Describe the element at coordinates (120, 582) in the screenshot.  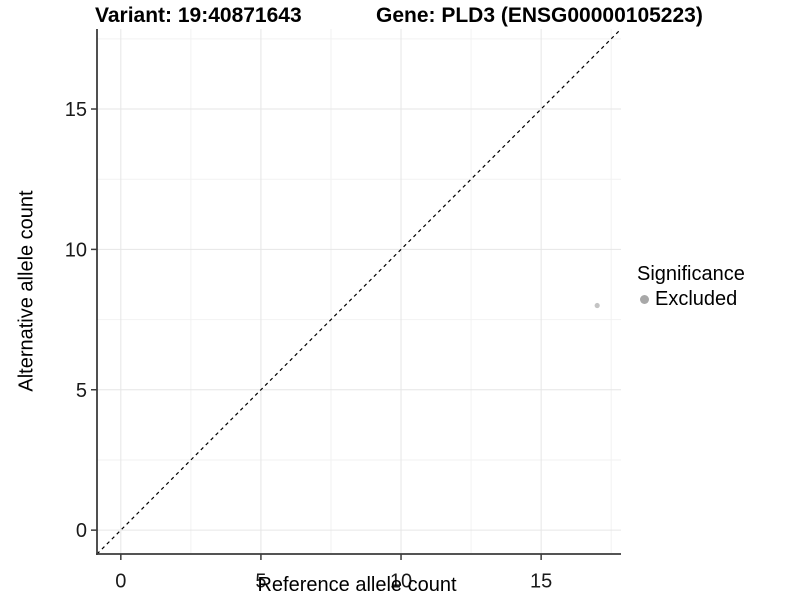
I see `x-tick-label: 0` at that location.